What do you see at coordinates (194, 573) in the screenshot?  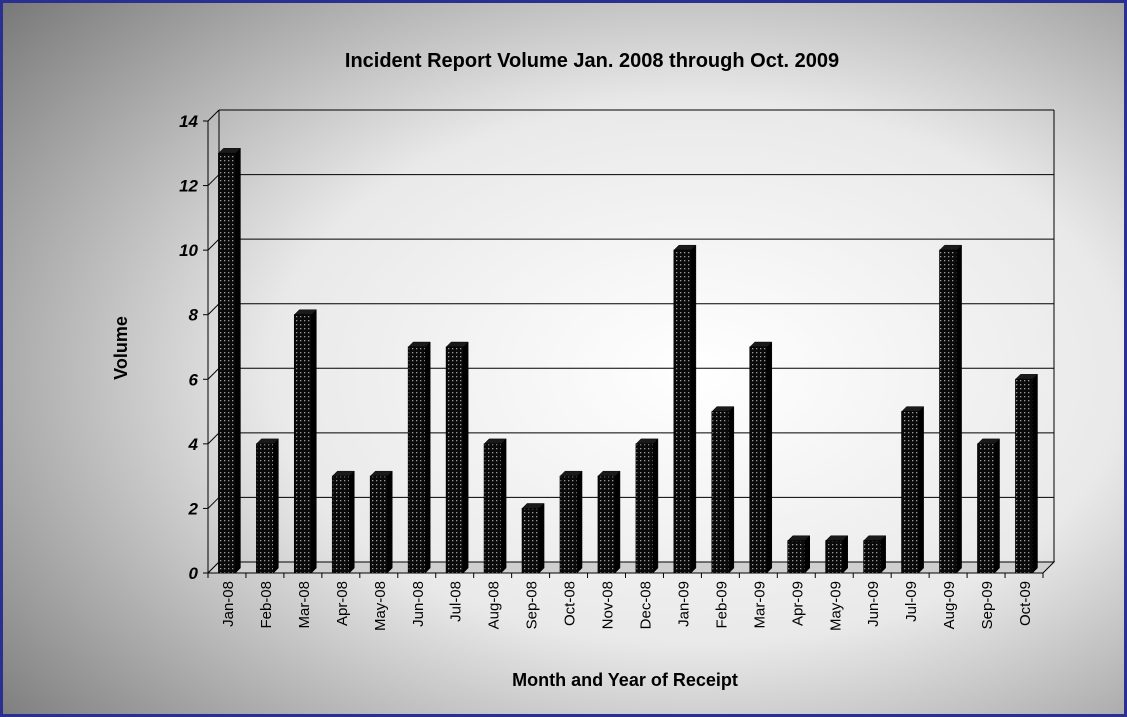 I see `y-tick-label: 0` at bounding box center [194, 573].